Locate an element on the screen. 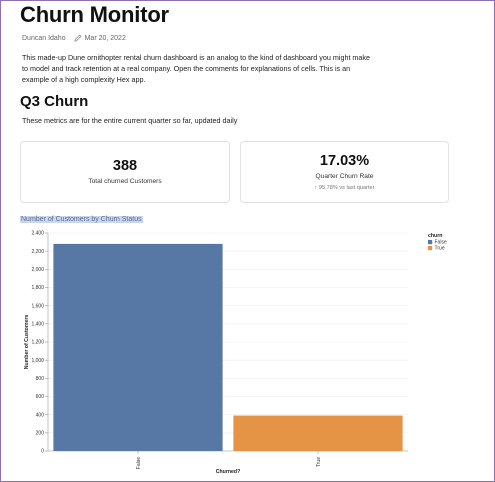 This screenshot has width=495, height=482. y-tick-label: 600 is located at coordinates (40, 397).